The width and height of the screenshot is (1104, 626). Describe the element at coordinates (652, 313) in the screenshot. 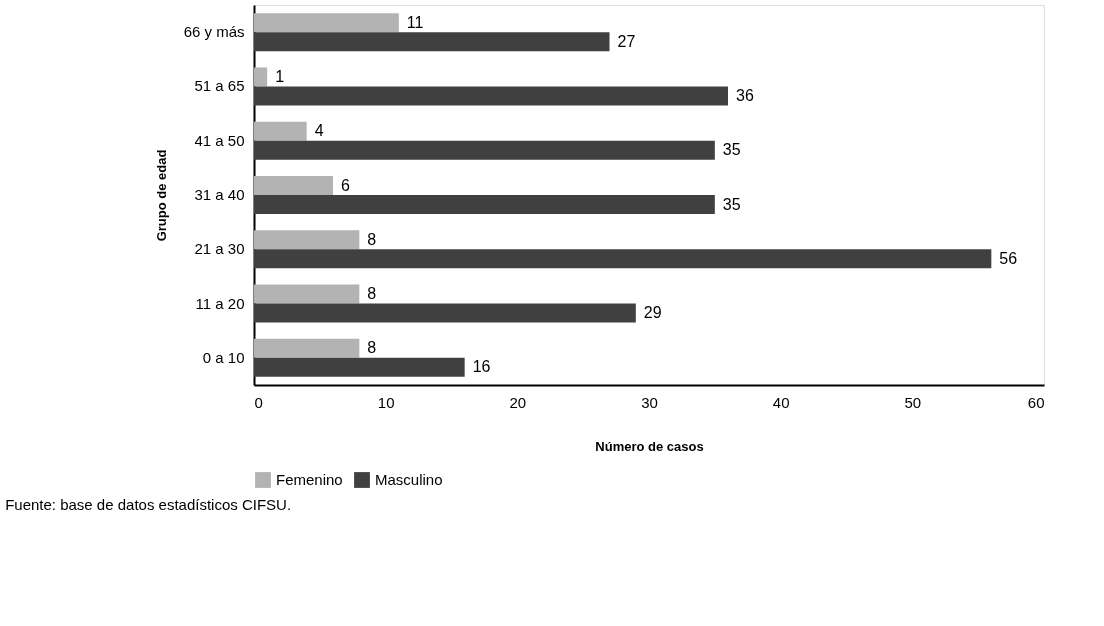

I see `data-label: 29` at that location.